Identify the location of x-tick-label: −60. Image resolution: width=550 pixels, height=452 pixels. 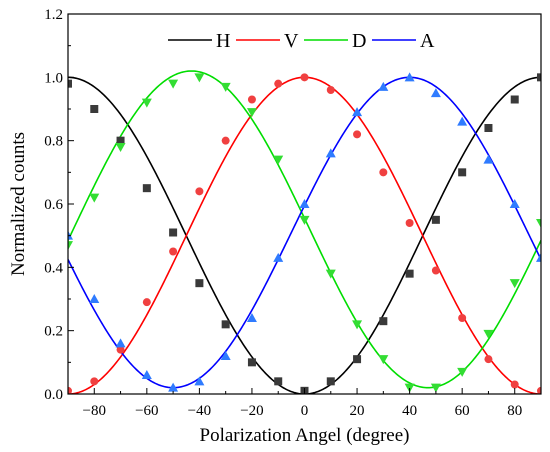
(146, 411).